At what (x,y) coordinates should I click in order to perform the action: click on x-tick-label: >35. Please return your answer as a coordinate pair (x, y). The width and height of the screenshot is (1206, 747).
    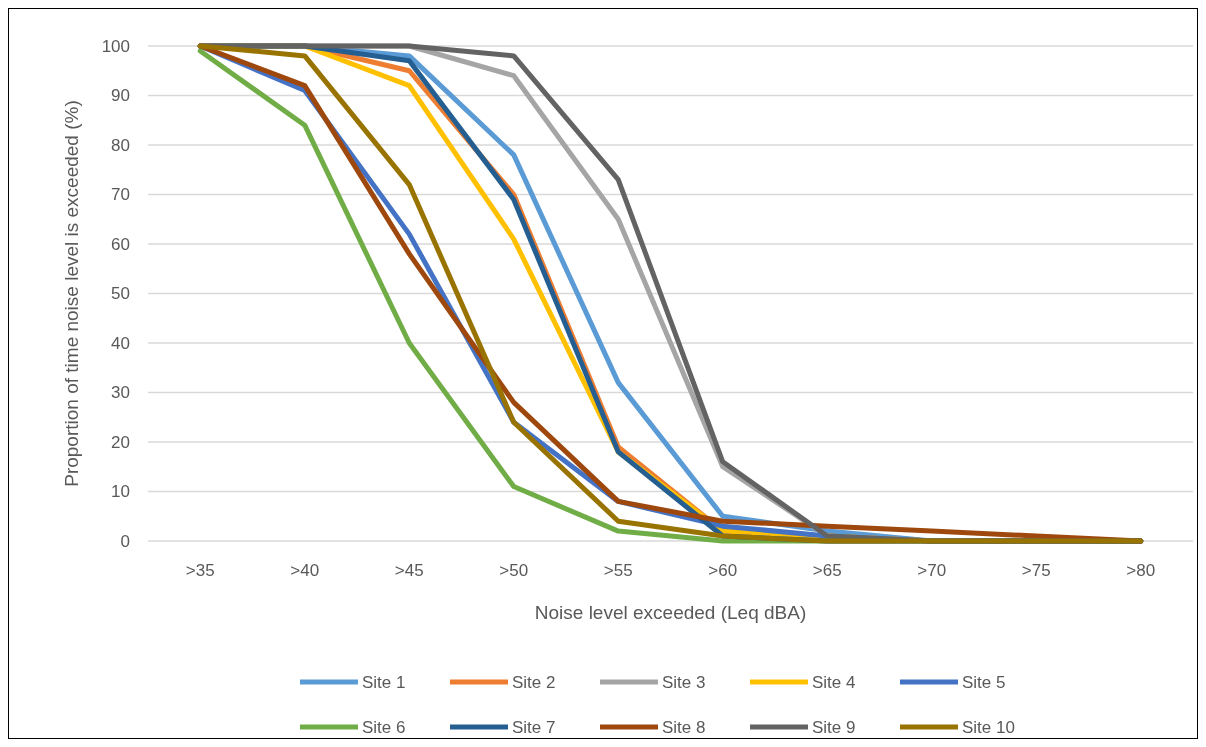
    Looking at the image, I should click on (200, 570).